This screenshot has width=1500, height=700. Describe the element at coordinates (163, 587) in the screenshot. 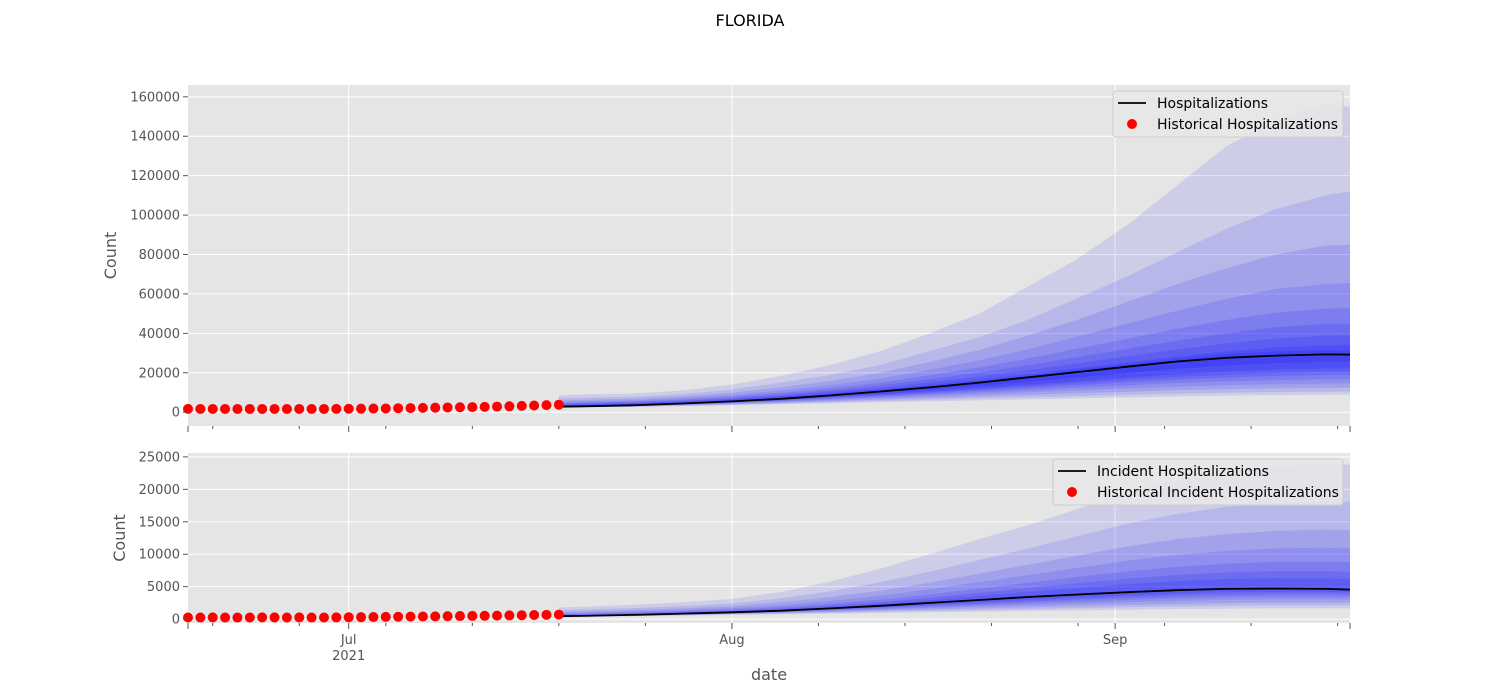

I see `y-tick-label: 5000` at that location.